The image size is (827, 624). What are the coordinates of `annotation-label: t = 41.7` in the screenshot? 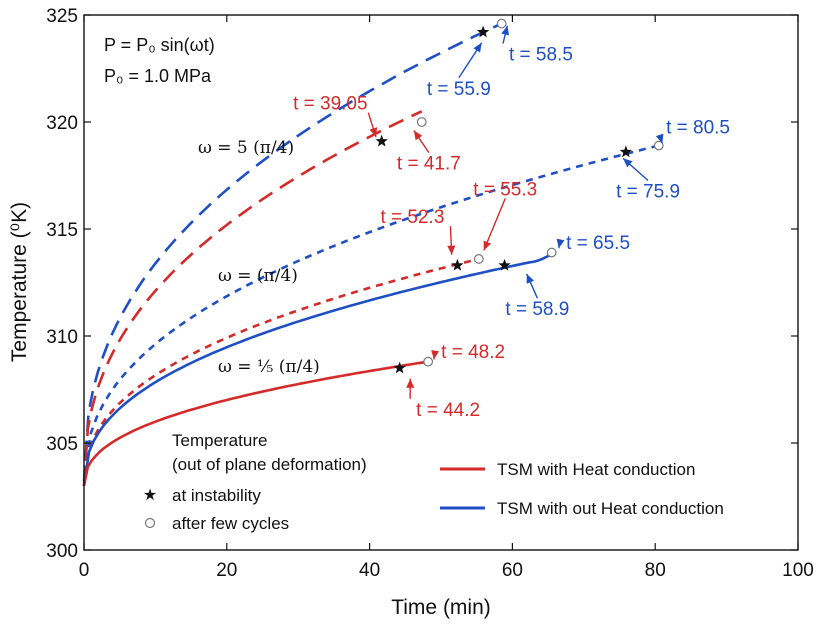 It's located at (429, 164).